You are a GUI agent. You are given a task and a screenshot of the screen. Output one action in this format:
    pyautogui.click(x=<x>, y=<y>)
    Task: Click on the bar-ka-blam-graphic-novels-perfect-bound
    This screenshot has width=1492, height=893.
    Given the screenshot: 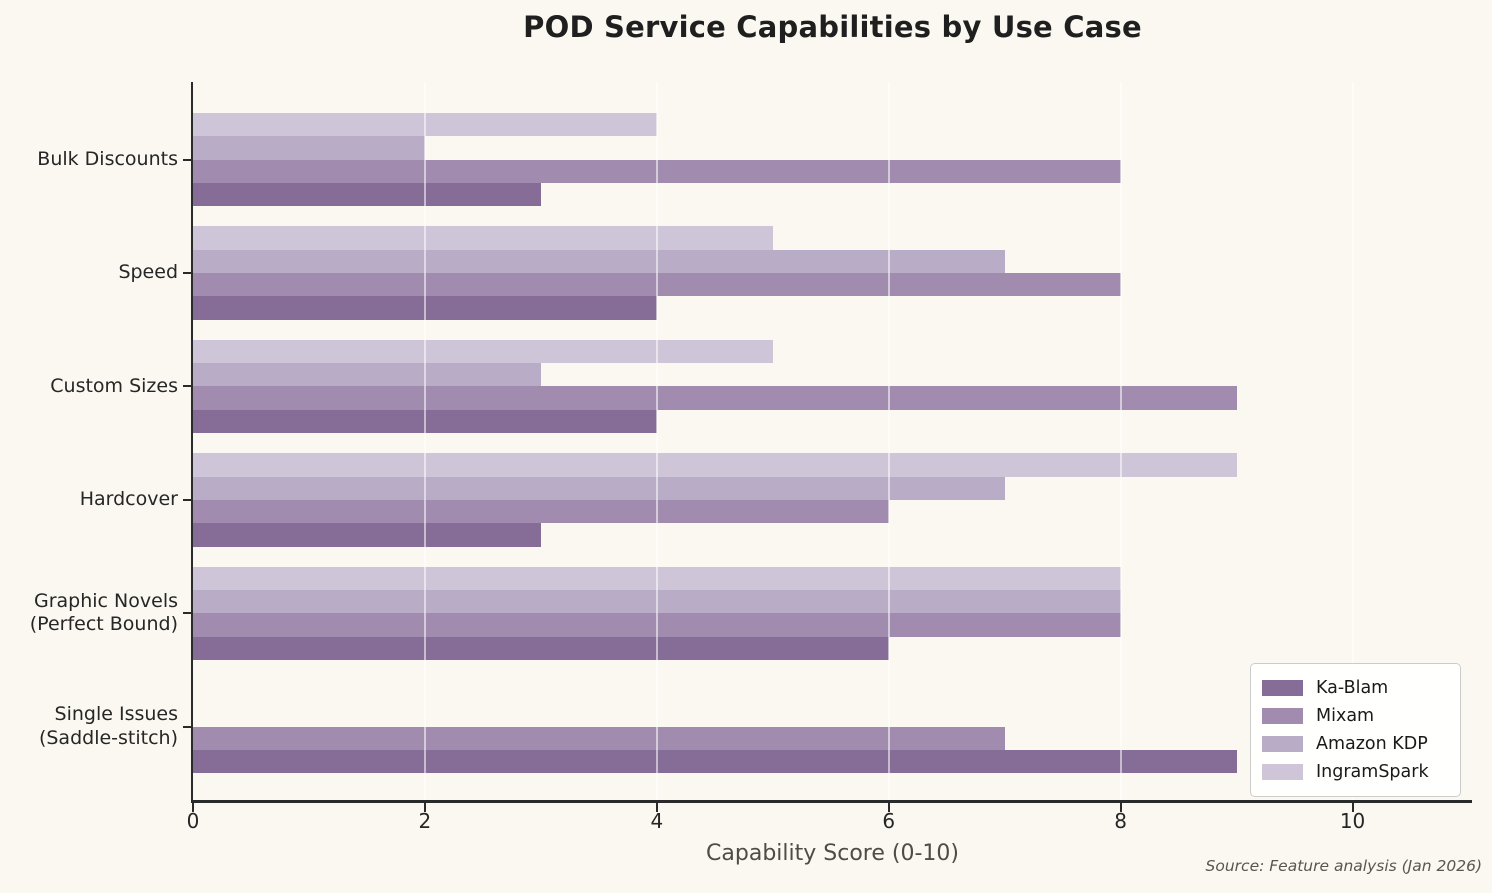 What is the action you would take?
    pyautogui.click(x=541, y=648)
    